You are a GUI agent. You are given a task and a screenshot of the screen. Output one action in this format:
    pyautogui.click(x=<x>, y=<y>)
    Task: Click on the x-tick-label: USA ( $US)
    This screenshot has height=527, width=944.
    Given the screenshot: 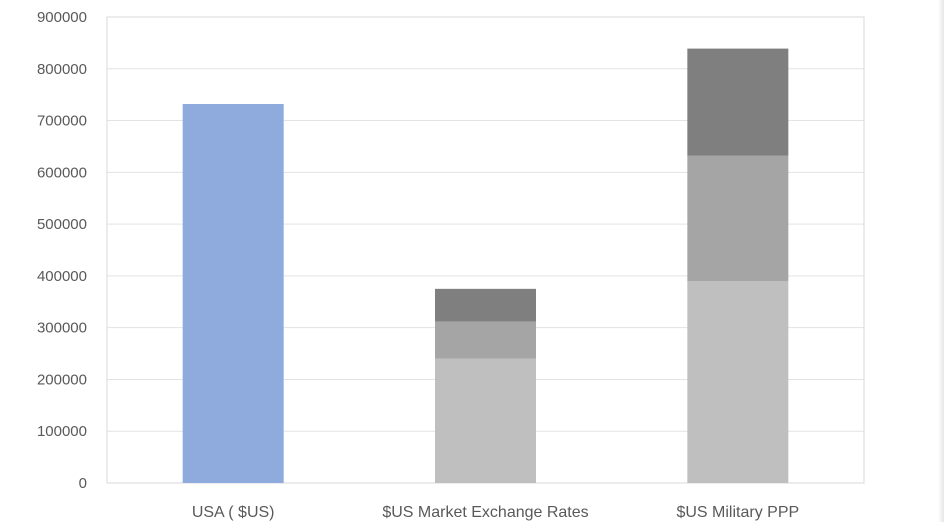 What is the action you would take?
    pyautogui.click(x=233, y=512)
    